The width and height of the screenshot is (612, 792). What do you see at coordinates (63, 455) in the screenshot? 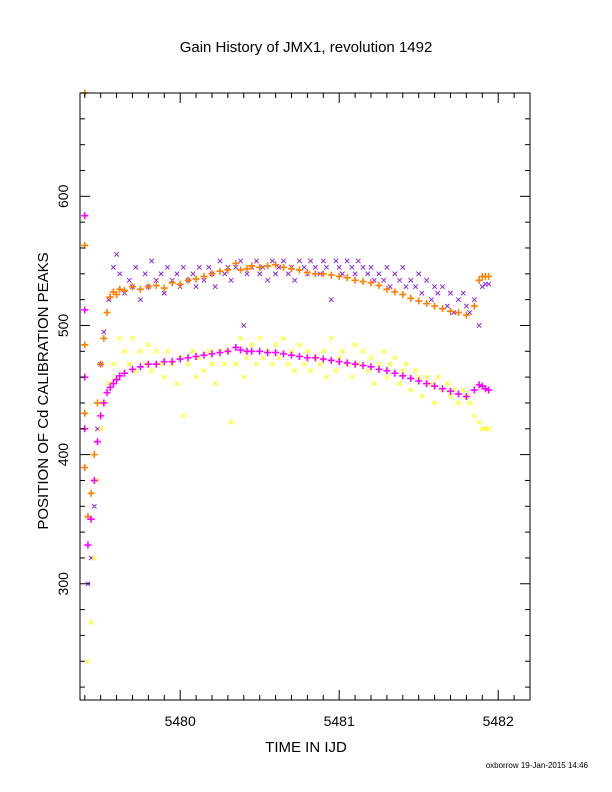
I see `y-tick-label: 400` at bounding box center [63, 455].